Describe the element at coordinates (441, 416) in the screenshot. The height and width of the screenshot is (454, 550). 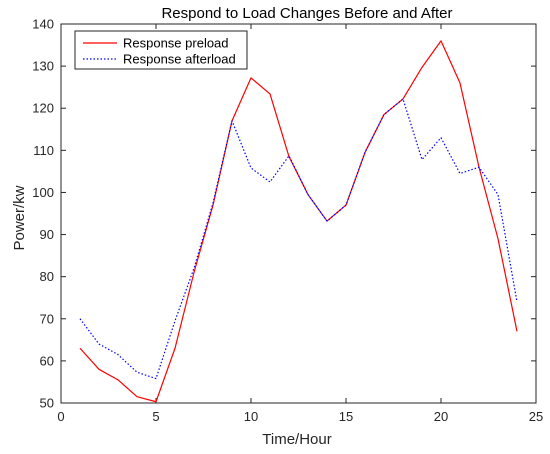
I see `x-tick-label: 20` at that location.